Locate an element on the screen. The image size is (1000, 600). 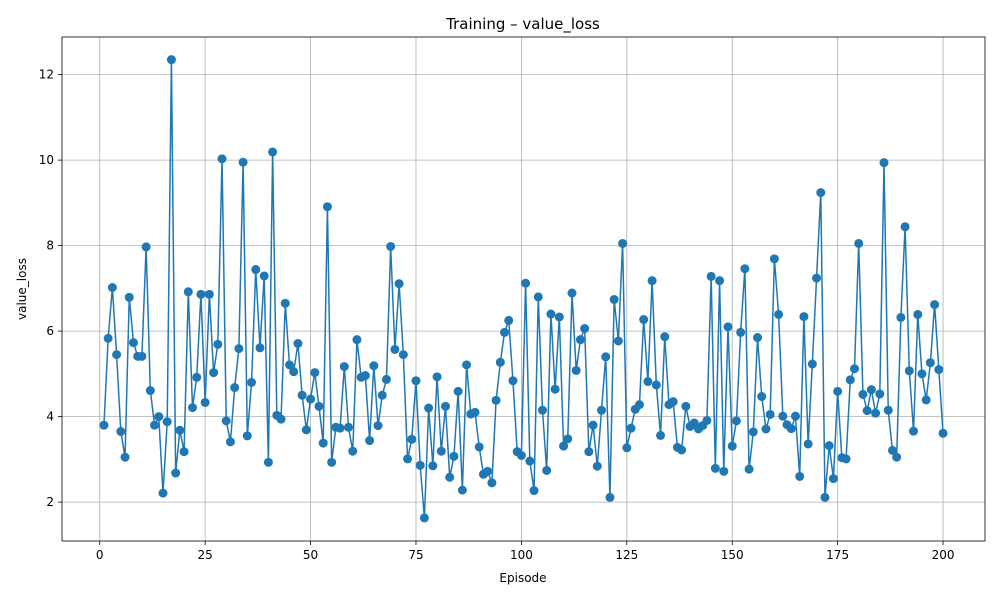
y-tick-label: 2 is located at coordinates (50, 502).